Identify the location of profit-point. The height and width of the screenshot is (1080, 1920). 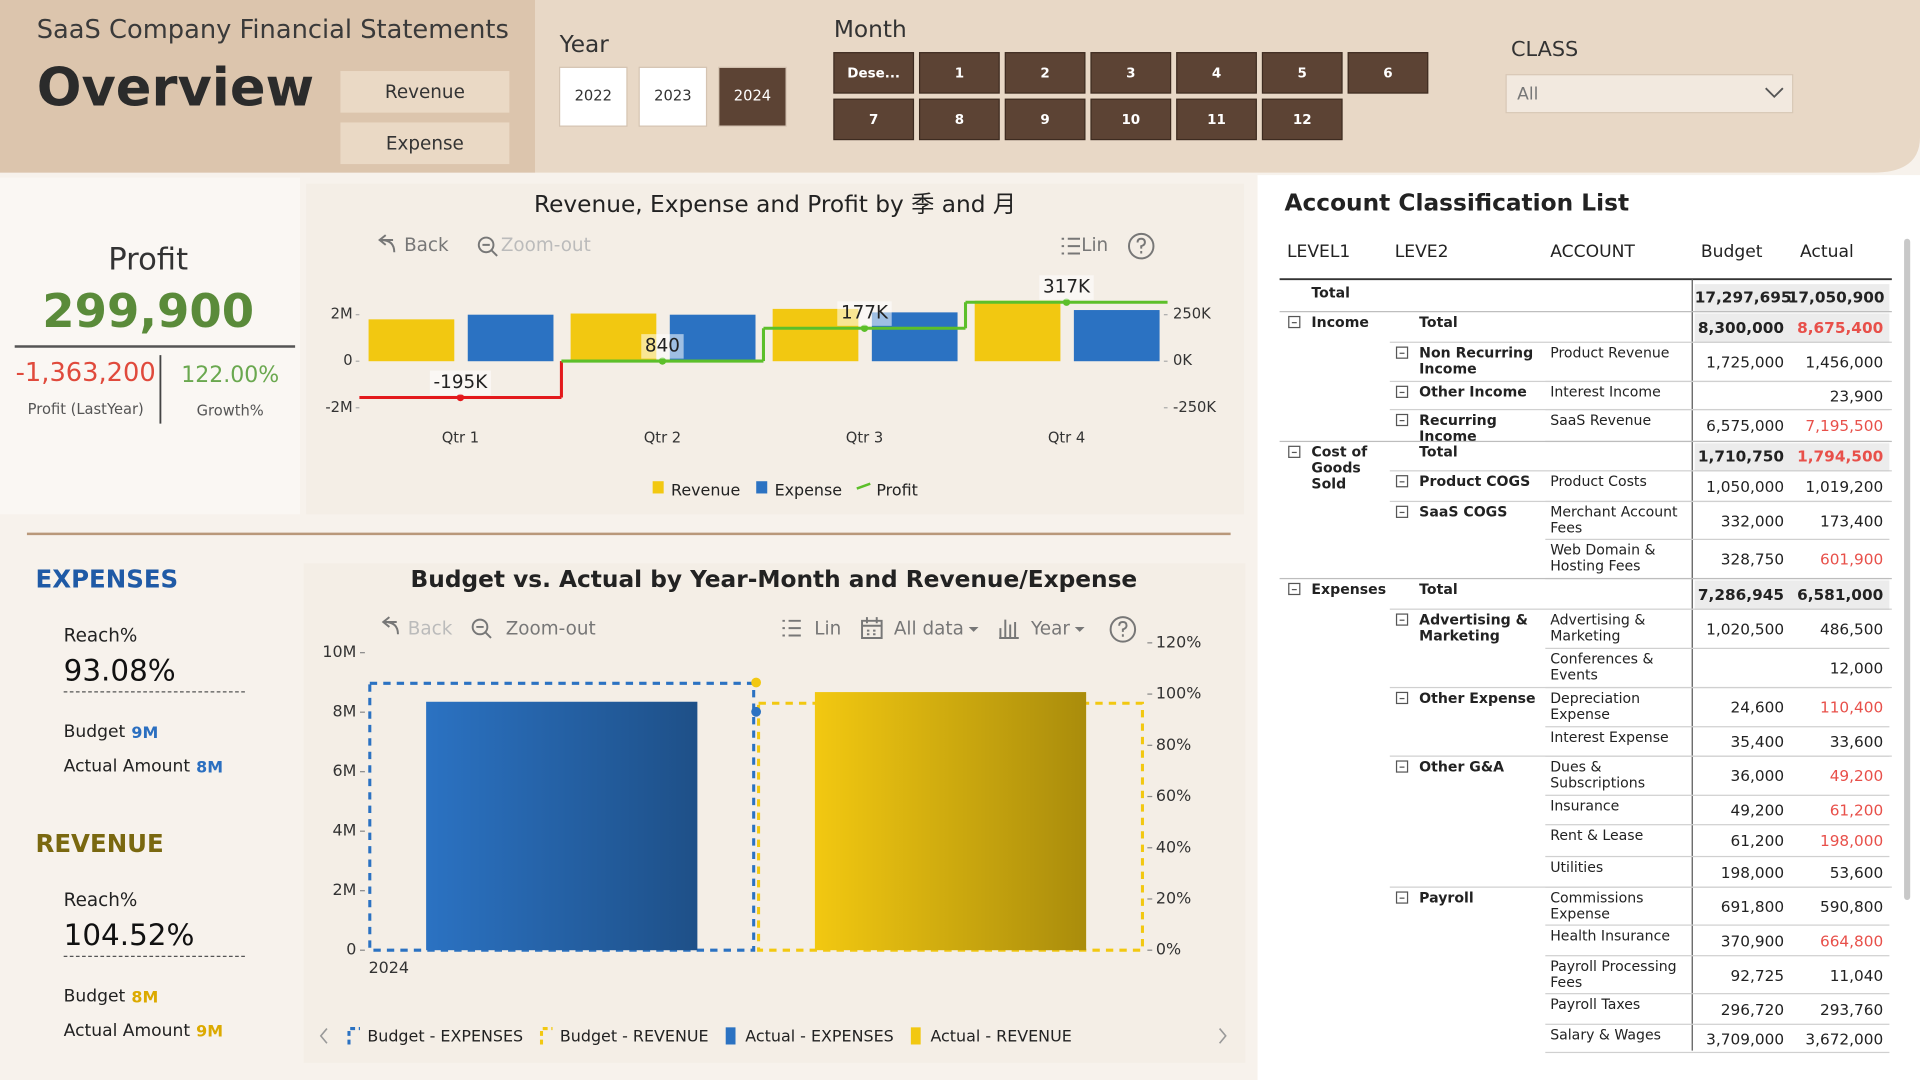
(460, 397).